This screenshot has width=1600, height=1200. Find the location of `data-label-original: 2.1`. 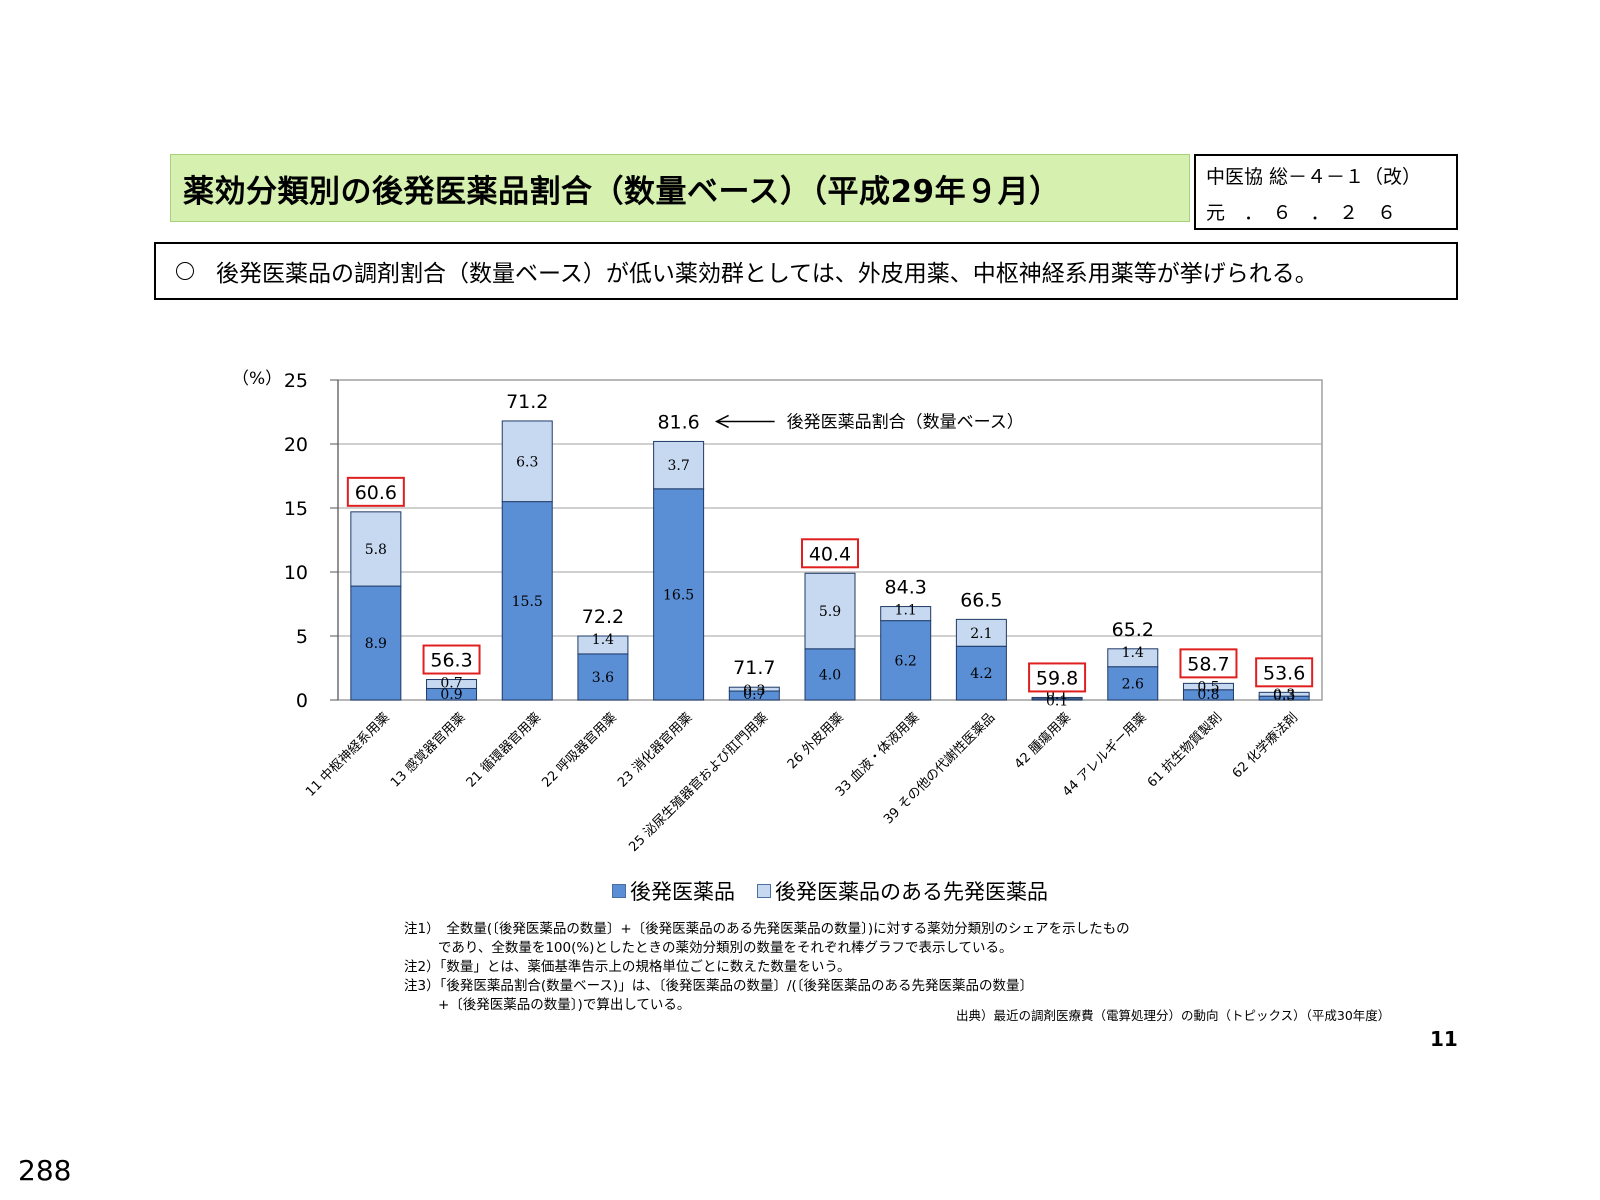

data-label-original: 2.1 is located at coordinates (981, 634).